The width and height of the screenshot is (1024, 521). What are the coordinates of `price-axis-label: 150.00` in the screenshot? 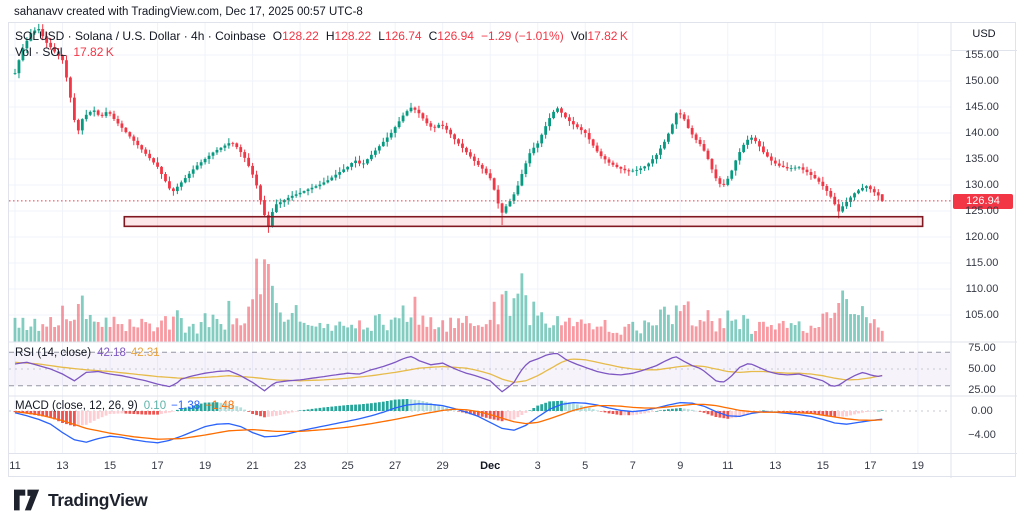 It's located at (982, 81).